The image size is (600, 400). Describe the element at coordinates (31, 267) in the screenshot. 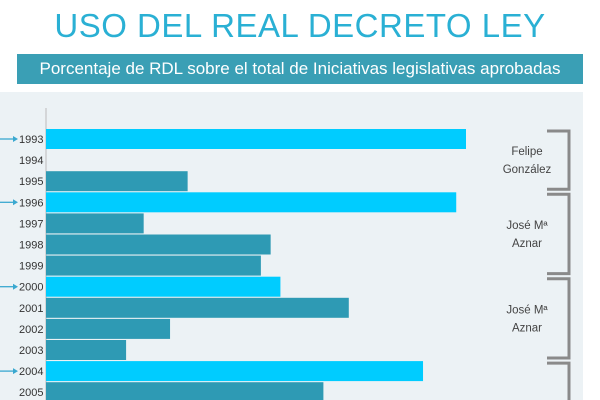

I see `tick-label-1999: 1999` at that location.